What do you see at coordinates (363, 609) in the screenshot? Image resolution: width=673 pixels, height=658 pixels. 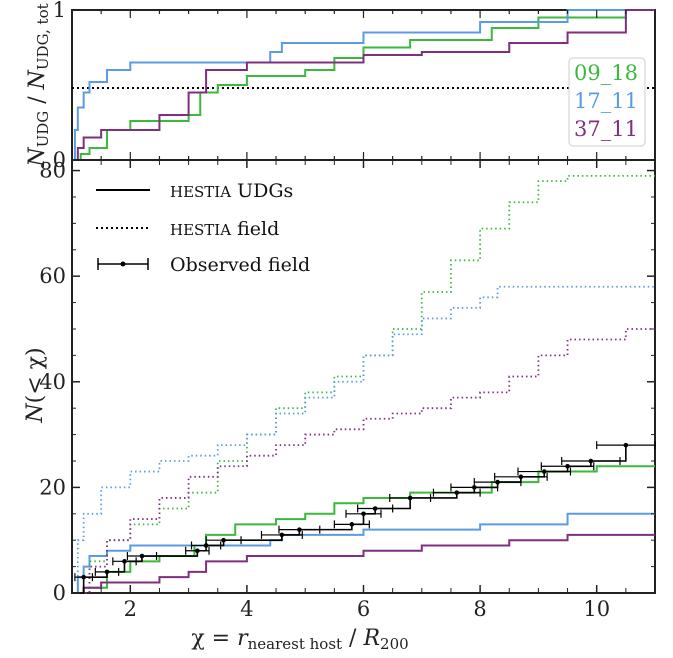 I see `xtick-label-6: 6` at bounding box center [363, 609].